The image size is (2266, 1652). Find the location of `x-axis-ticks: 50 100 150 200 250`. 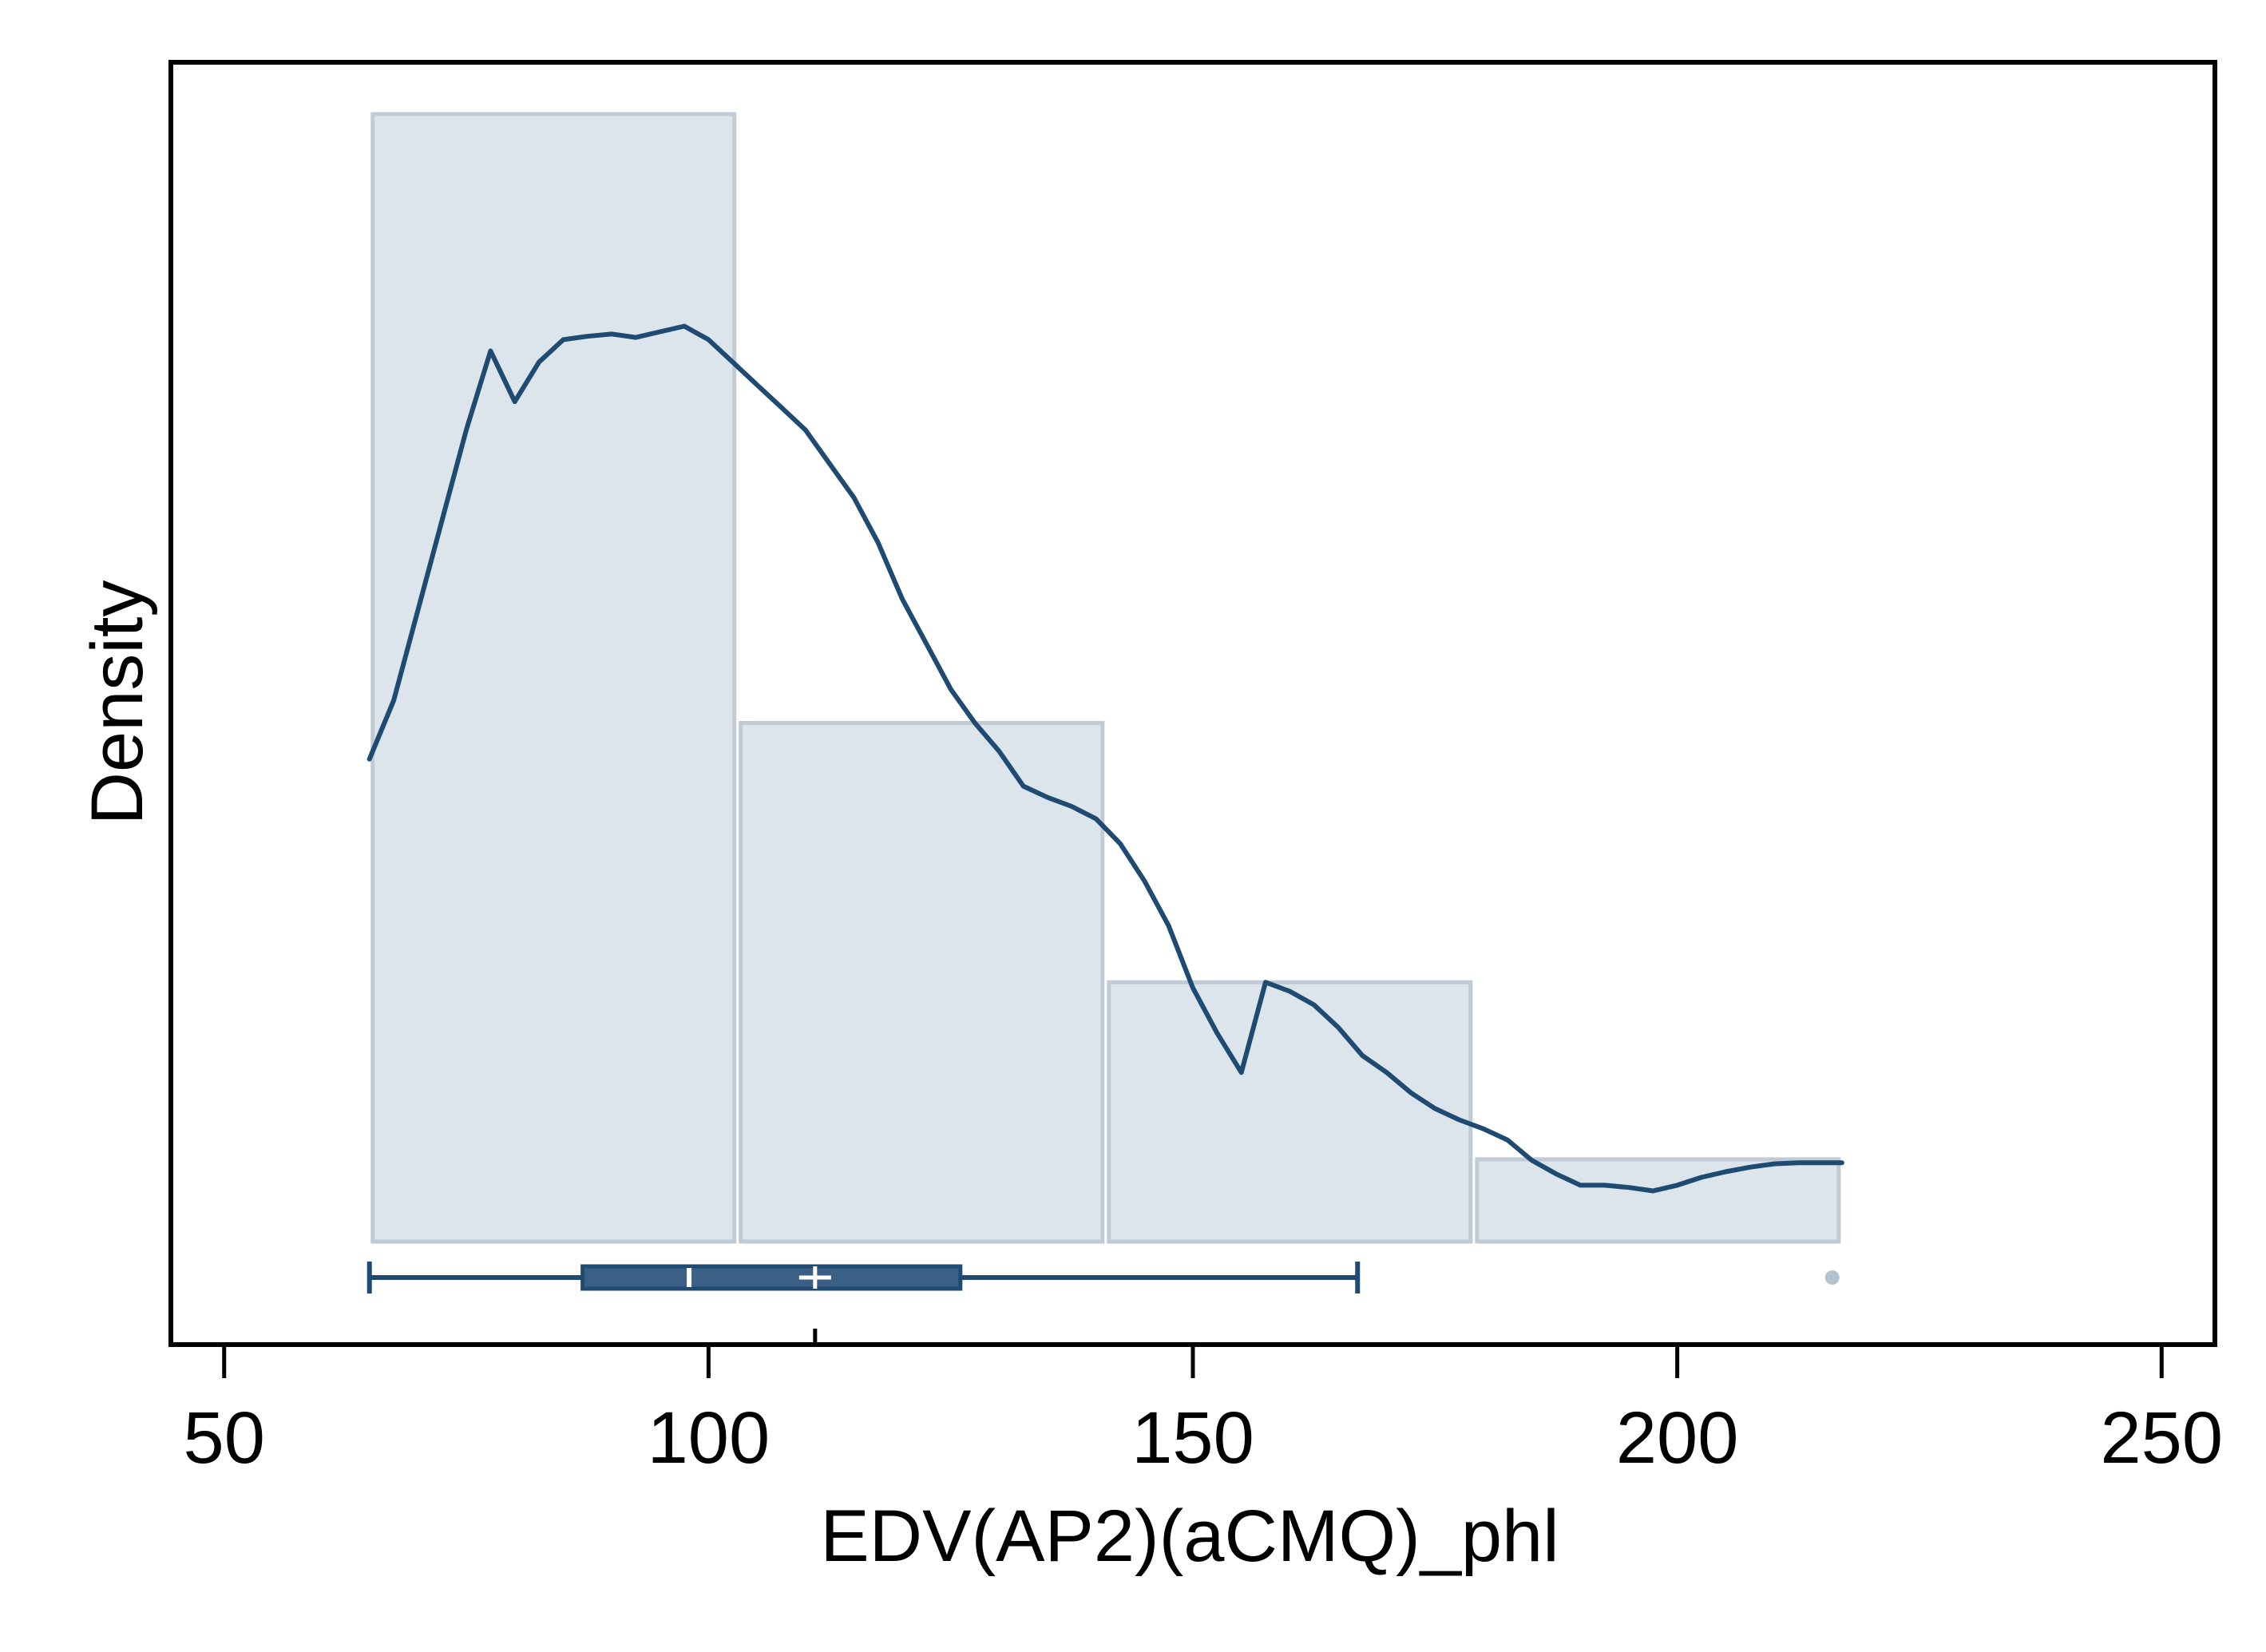

x-axis-ticks: 50 100 150 200 250 is located at coordinates (1204, 1412).